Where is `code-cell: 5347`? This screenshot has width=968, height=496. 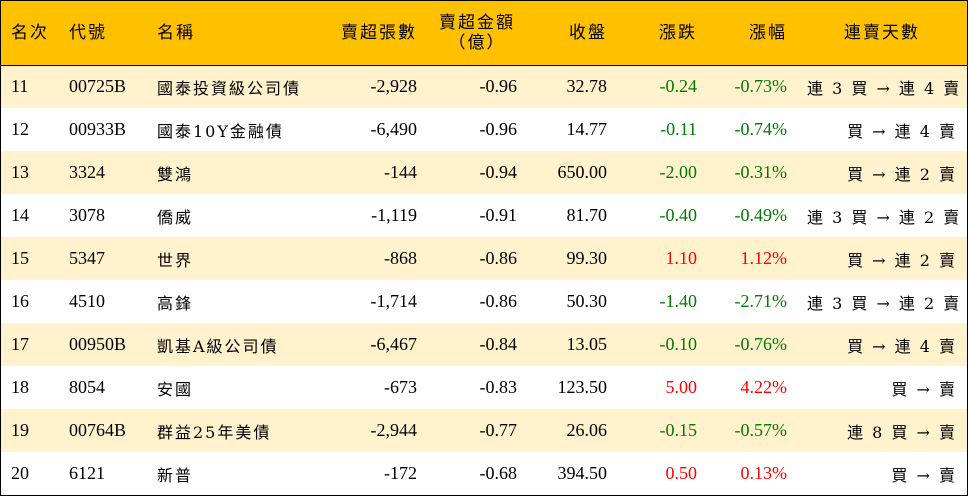 code-cell: 5347 is located at coordinates (87, 258).